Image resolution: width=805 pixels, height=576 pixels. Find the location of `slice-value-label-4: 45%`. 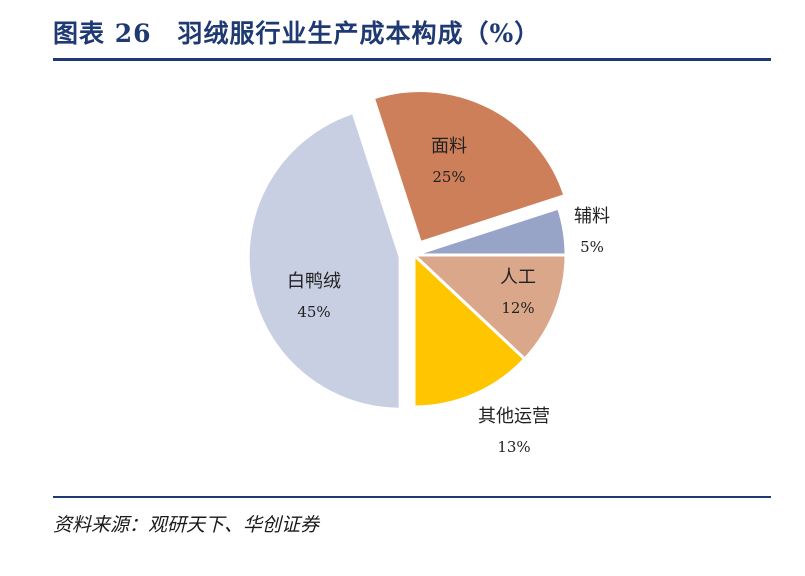

slice-value-label-4: 45% is located at coordinates (313, 312).